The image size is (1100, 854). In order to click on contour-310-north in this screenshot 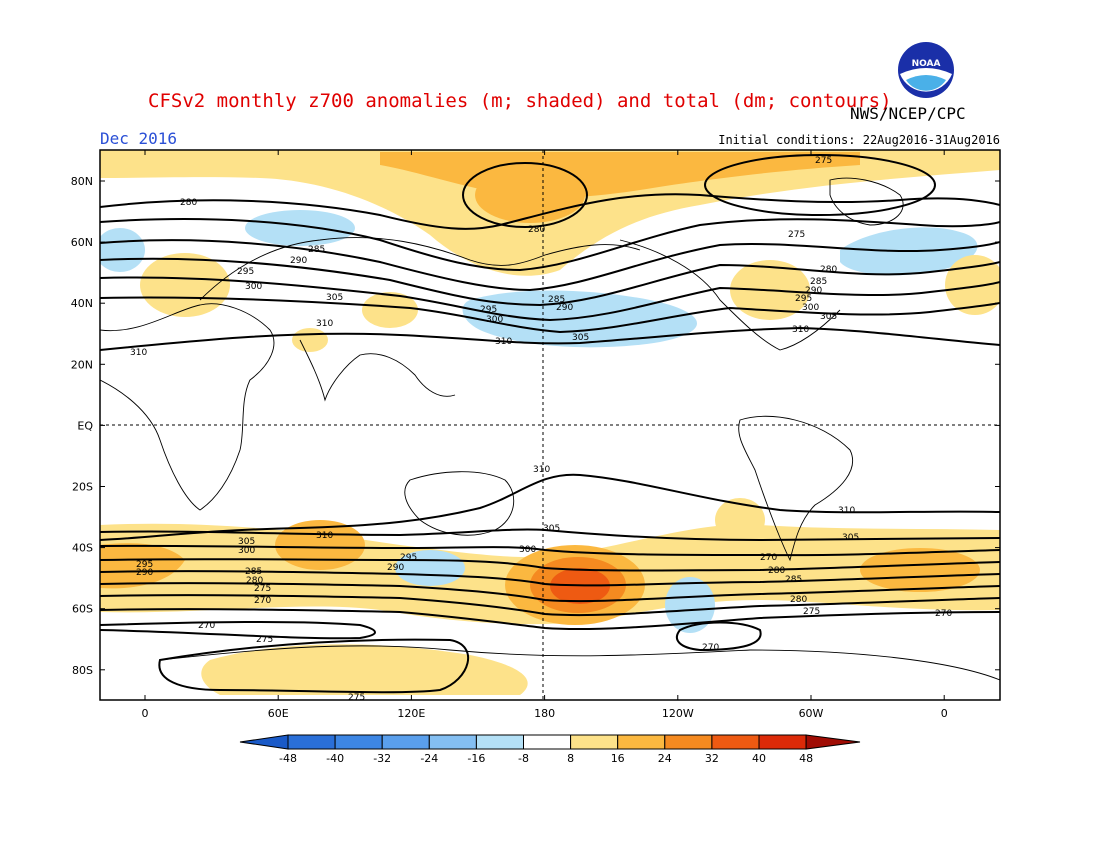, I will do `click(550, 338)`.